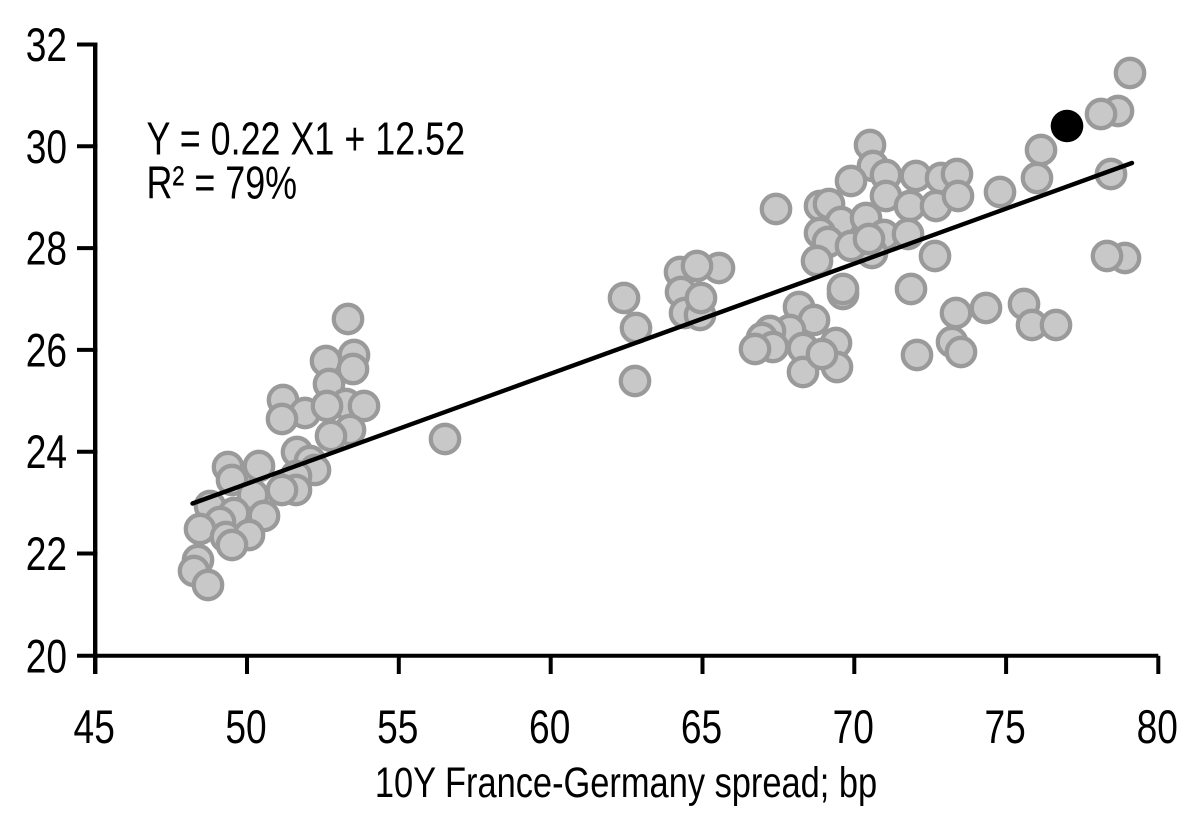 This screenshot has height=823, width=1200. I want to click on svg-text: R² = 79%, so click(222, 182).